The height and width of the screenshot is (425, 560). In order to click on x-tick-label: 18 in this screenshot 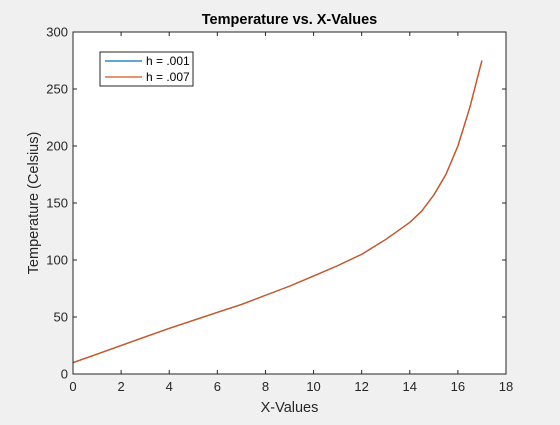, I will do `click(506, 386)`.